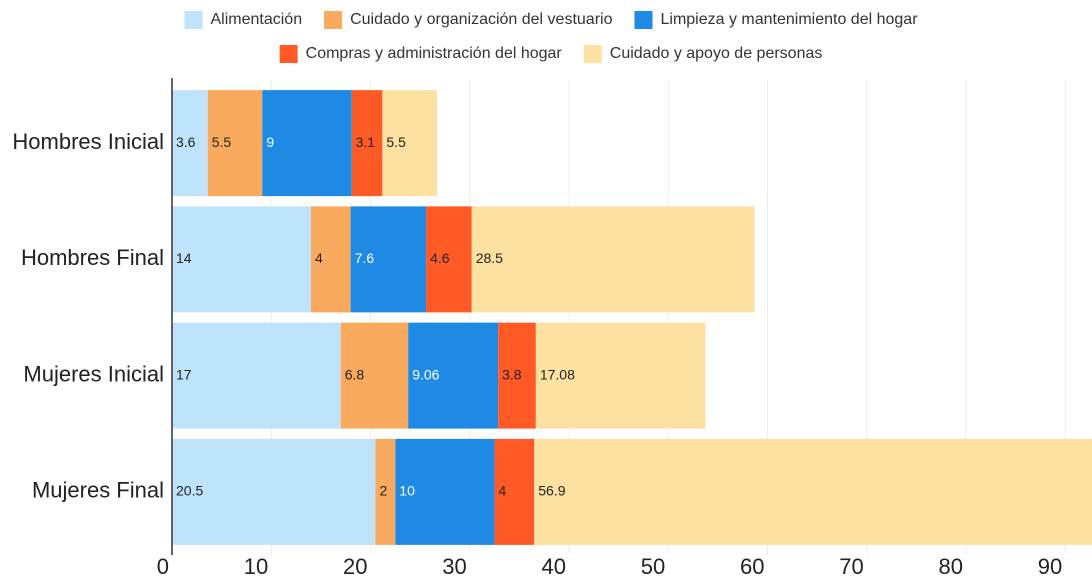 This screenshot has height=584, width=1092. What do you see at coordinates (93, 373) in the screenshot?
I see `y-tick-label: Mujeres Inicial` at bounding box center [93, 373].